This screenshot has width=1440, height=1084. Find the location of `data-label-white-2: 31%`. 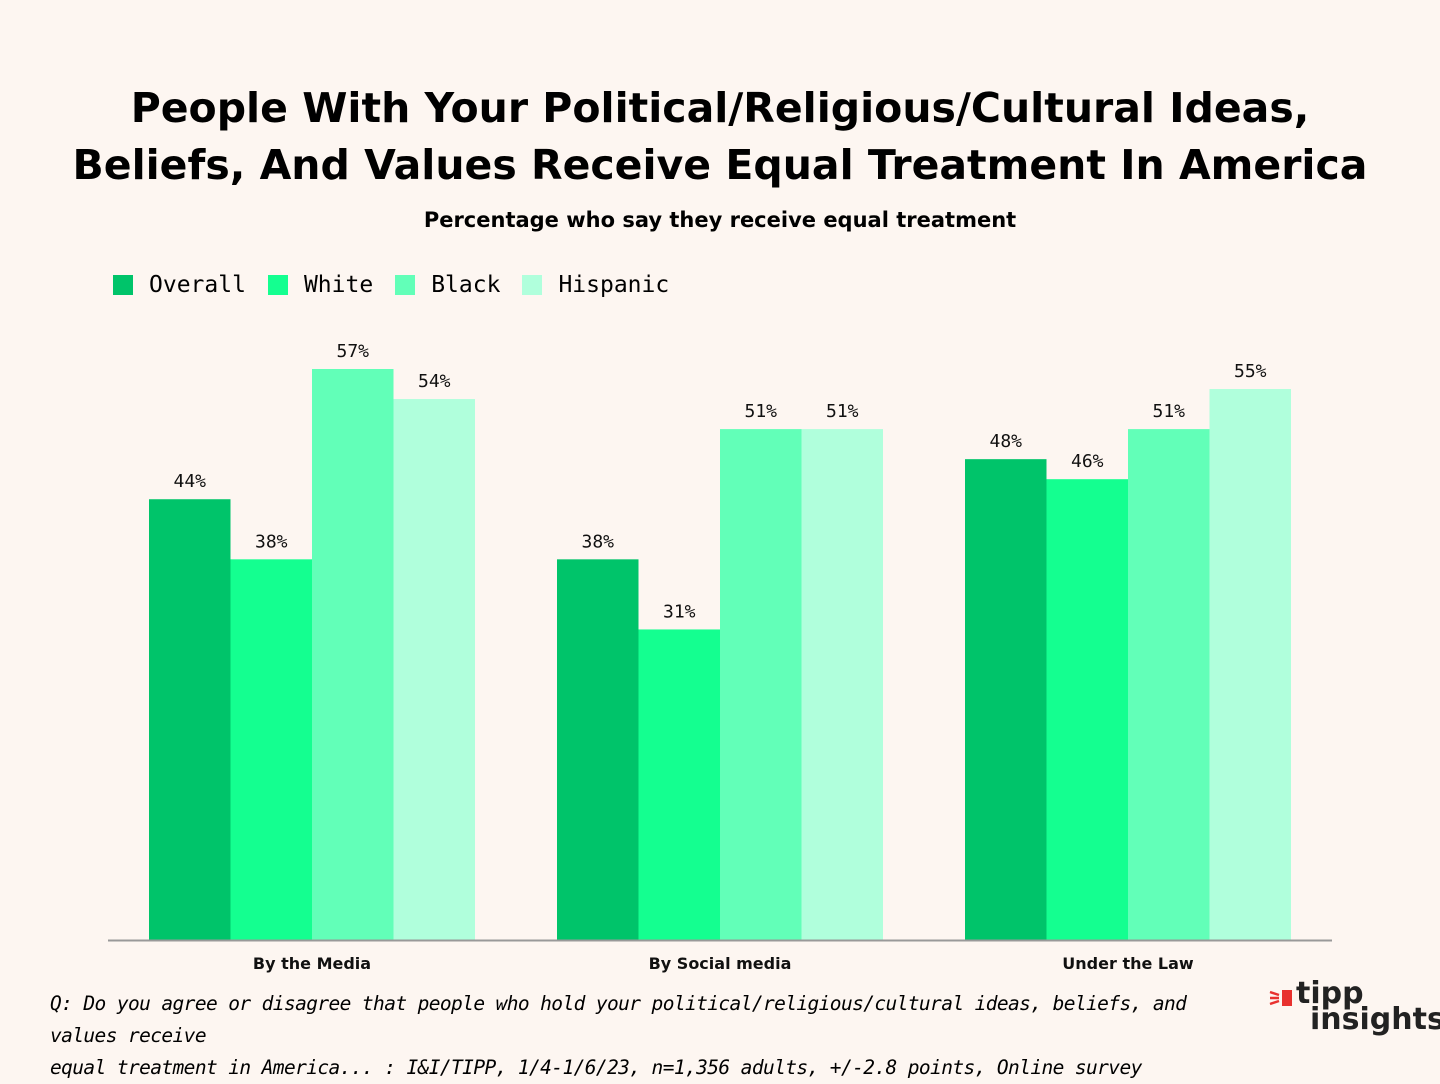

data-label-white-2: 31% is located at coordinates (679, 611).